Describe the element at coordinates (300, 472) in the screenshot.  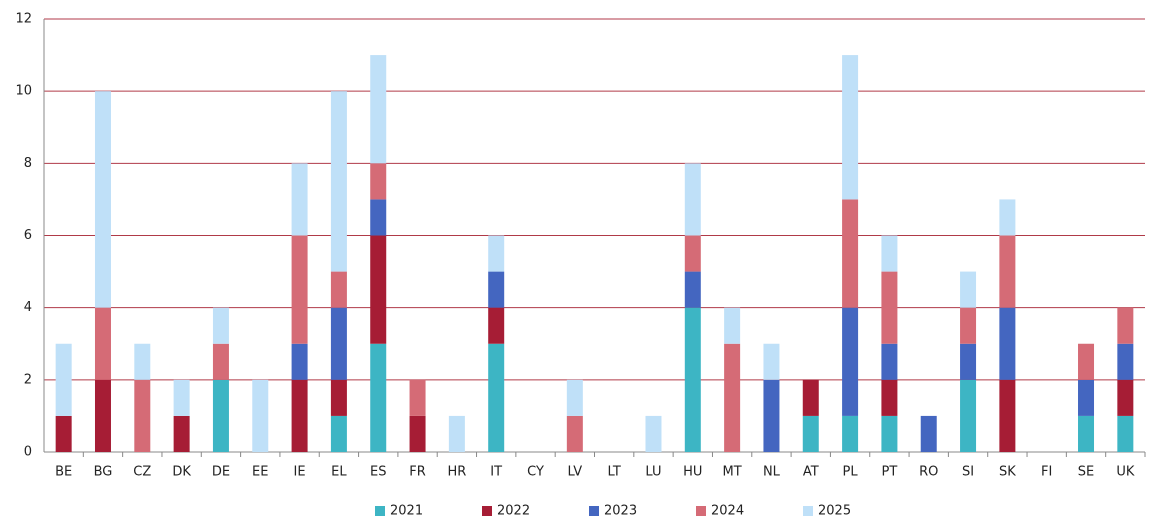
I see `x-tick-label: IE` at that location.